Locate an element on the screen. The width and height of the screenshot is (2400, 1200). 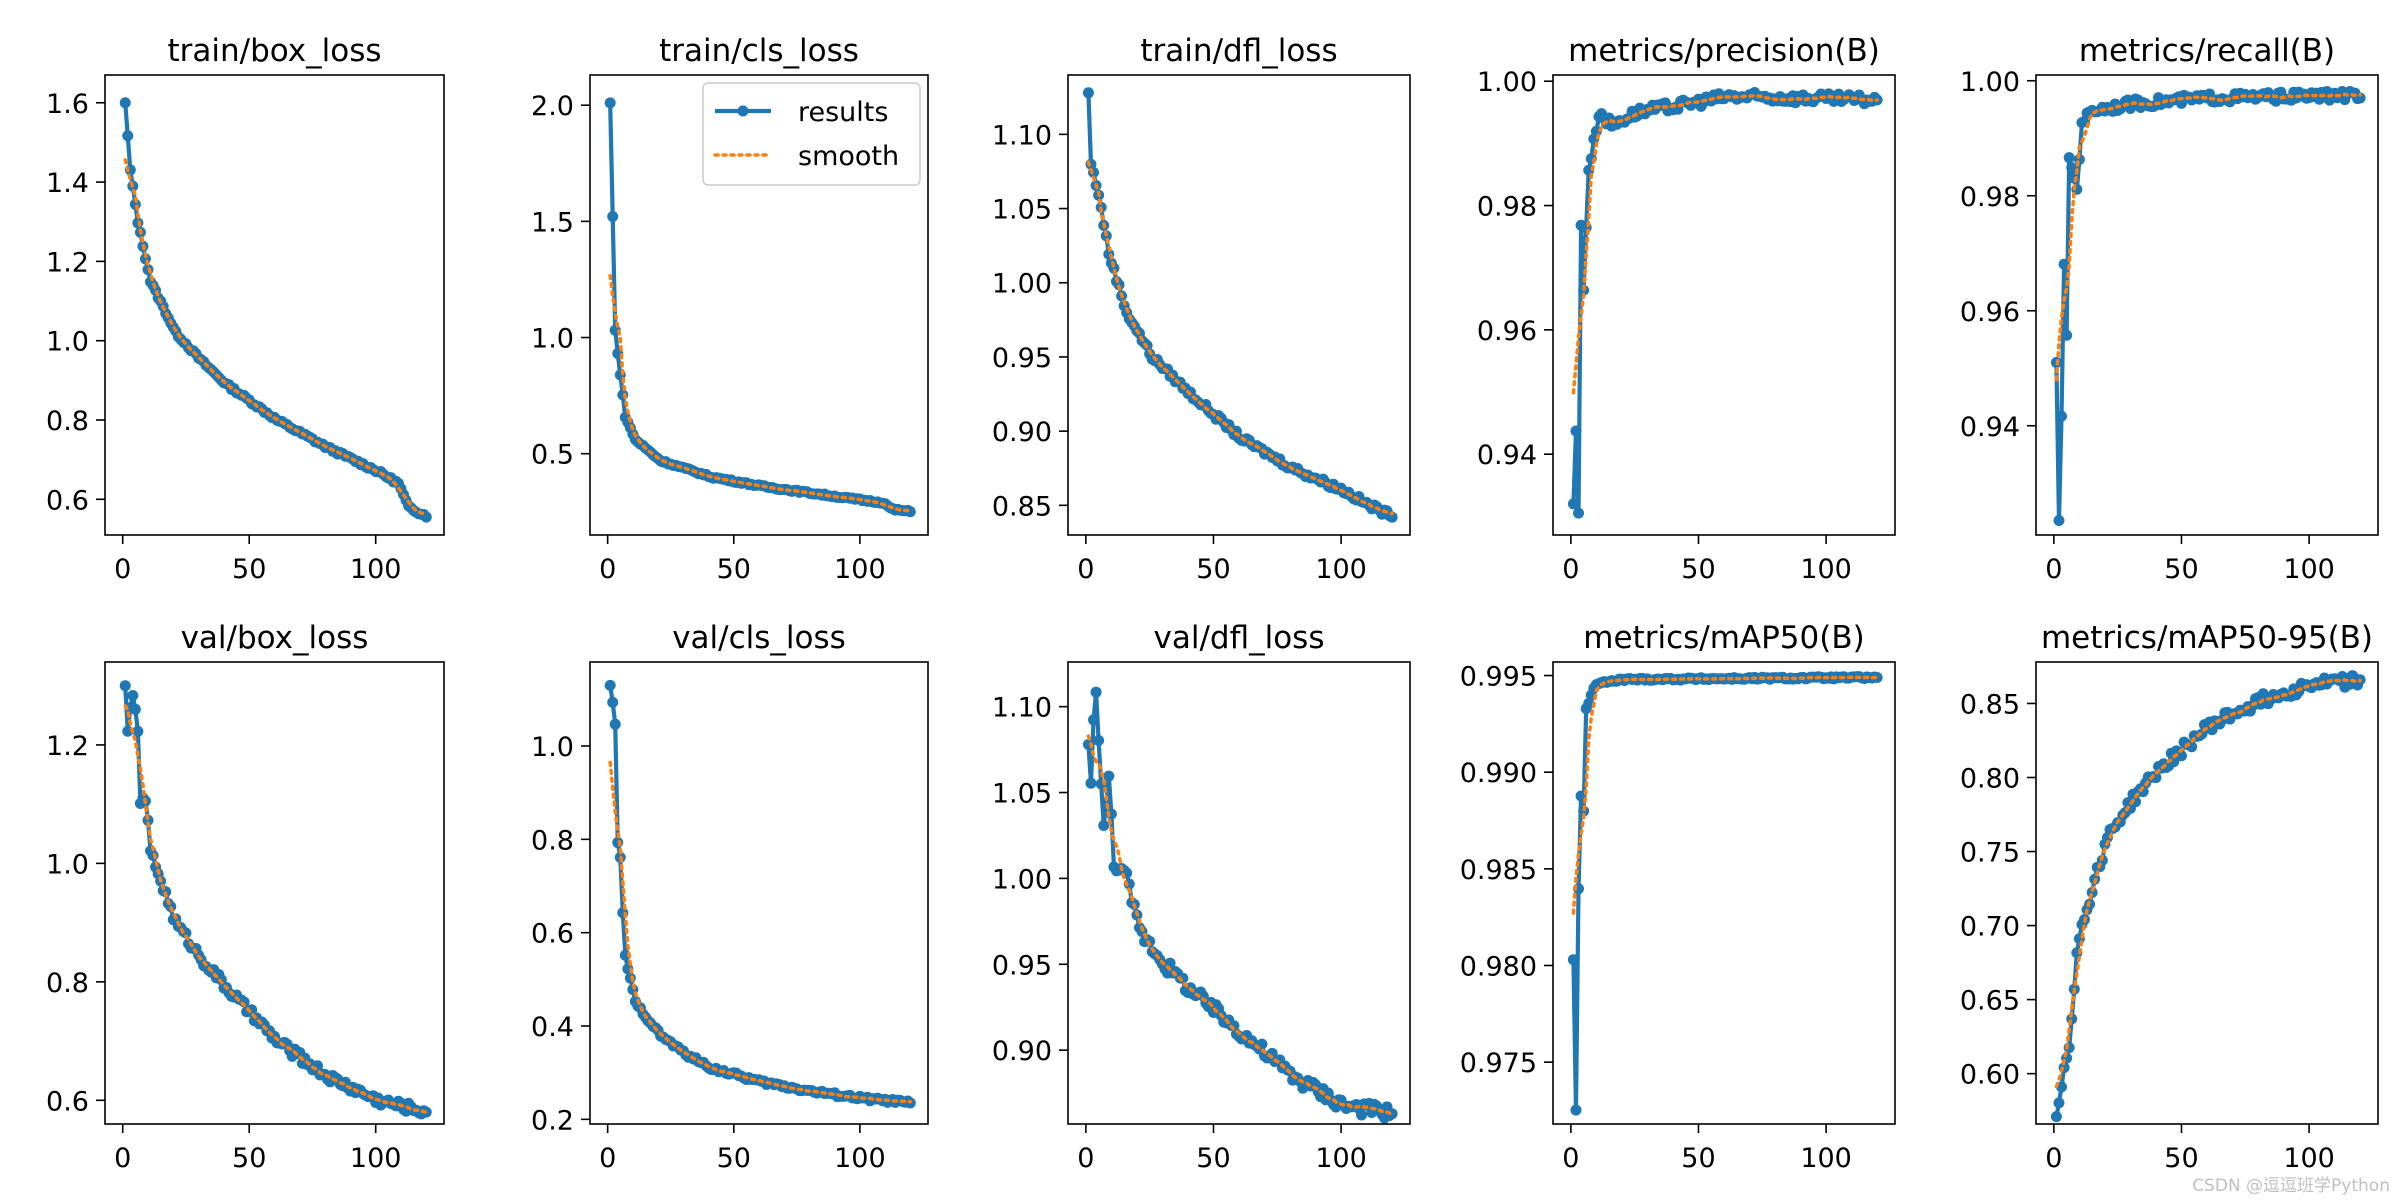
chart-title: metrics/mAP50(B) is located at coordinates (1723, 638).